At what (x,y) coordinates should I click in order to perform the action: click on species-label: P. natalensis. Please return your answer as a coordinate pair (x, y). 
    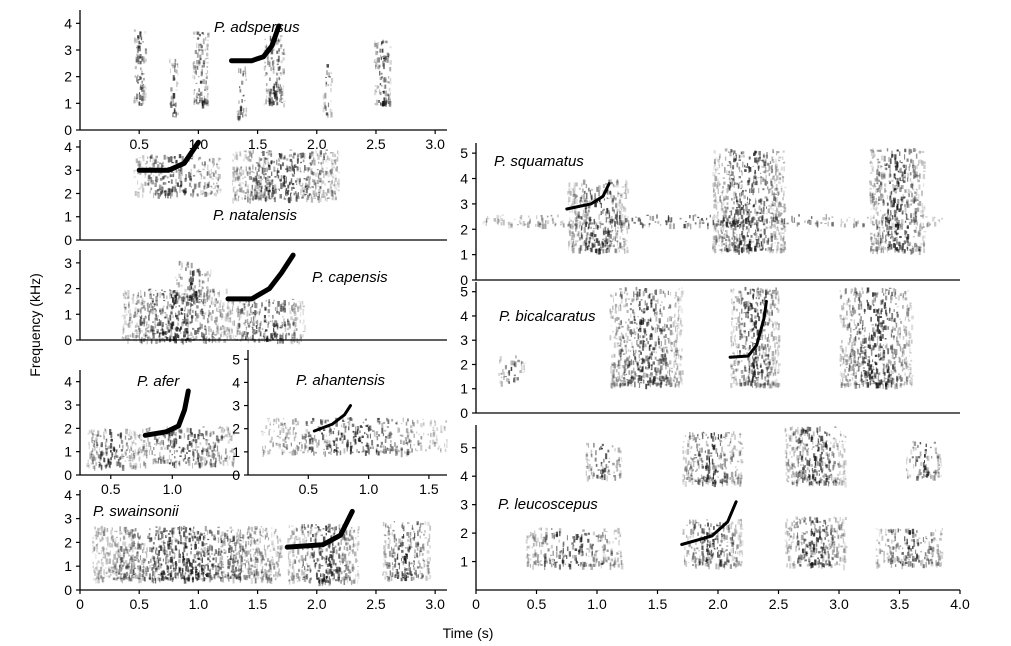
    Looking at the image, I should click on (255, 215).